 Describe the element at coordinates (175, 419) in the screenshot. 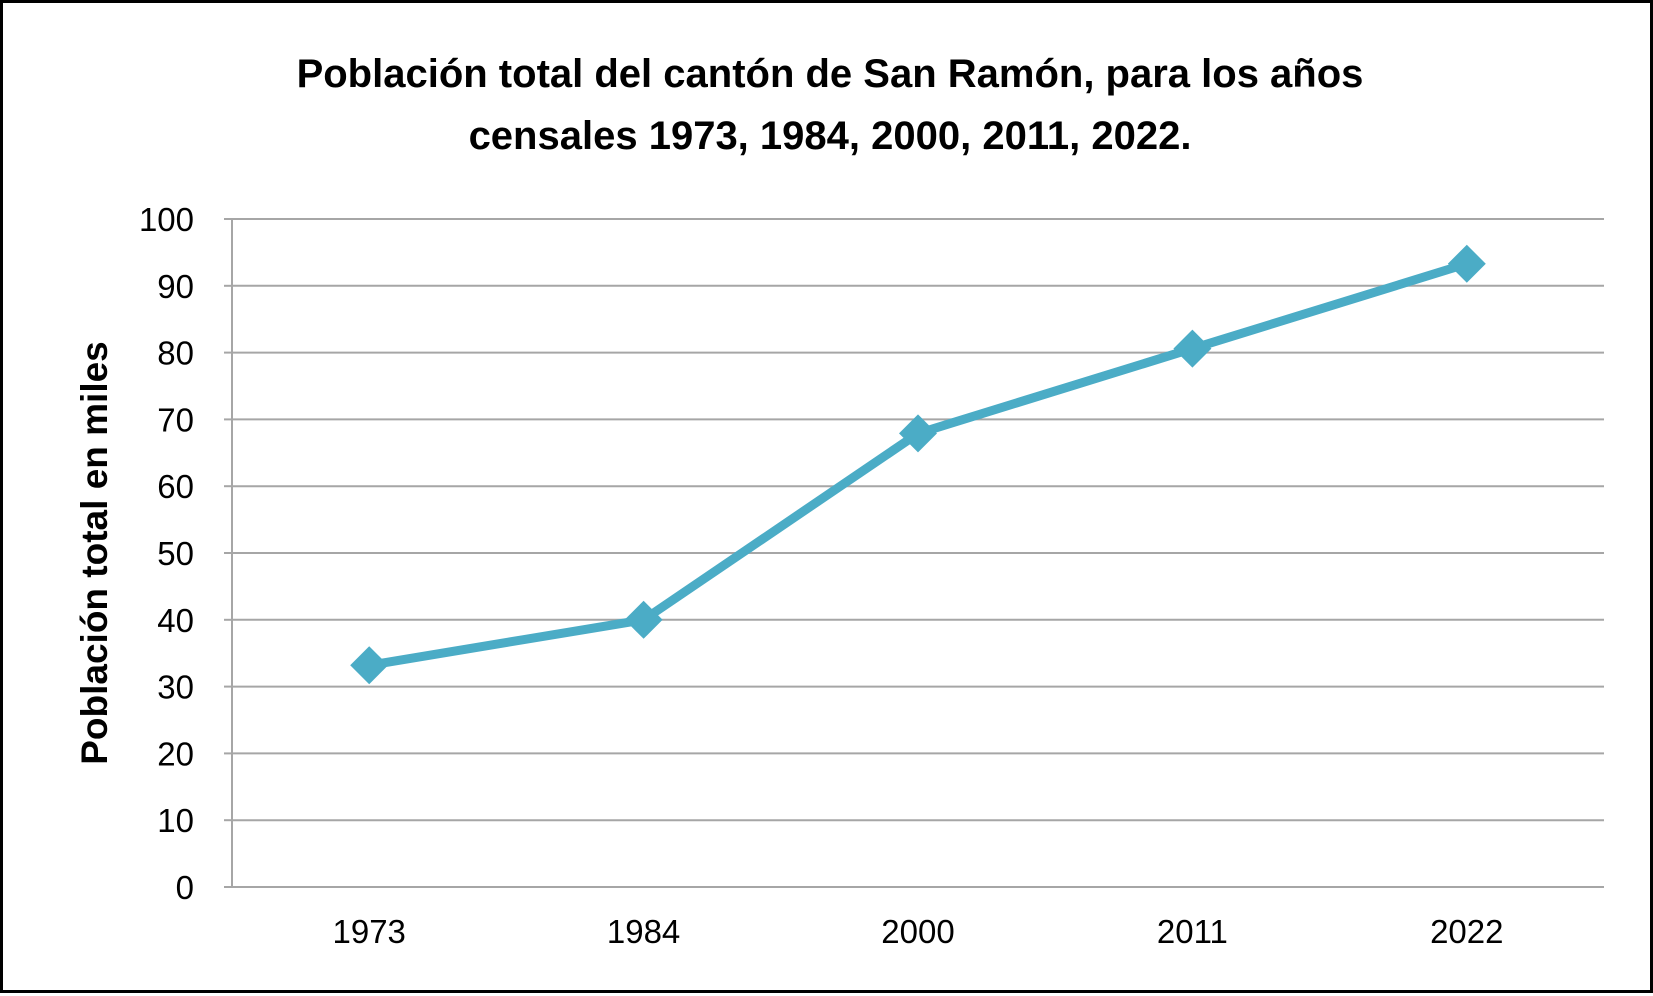

I see `y-tick-label: 70` at that location.